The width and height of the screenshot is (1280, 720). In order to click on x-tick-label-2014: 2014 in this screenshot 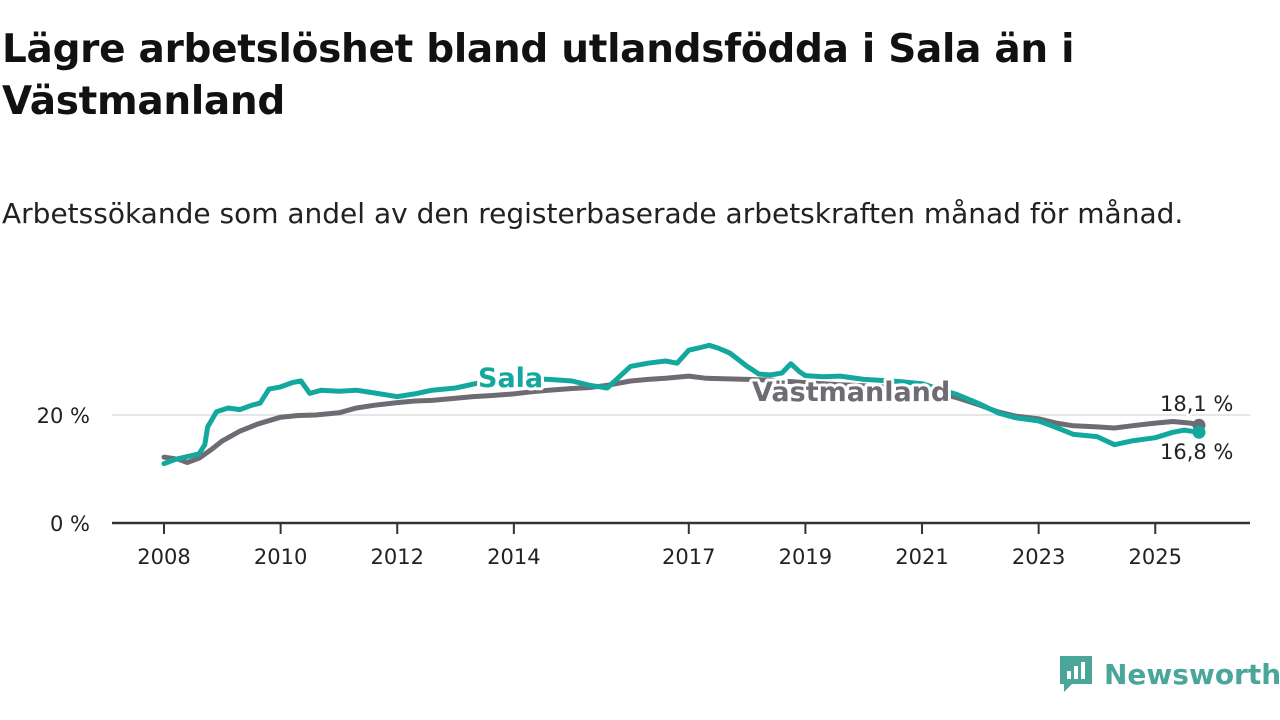, I will do `click(513, 557)`.